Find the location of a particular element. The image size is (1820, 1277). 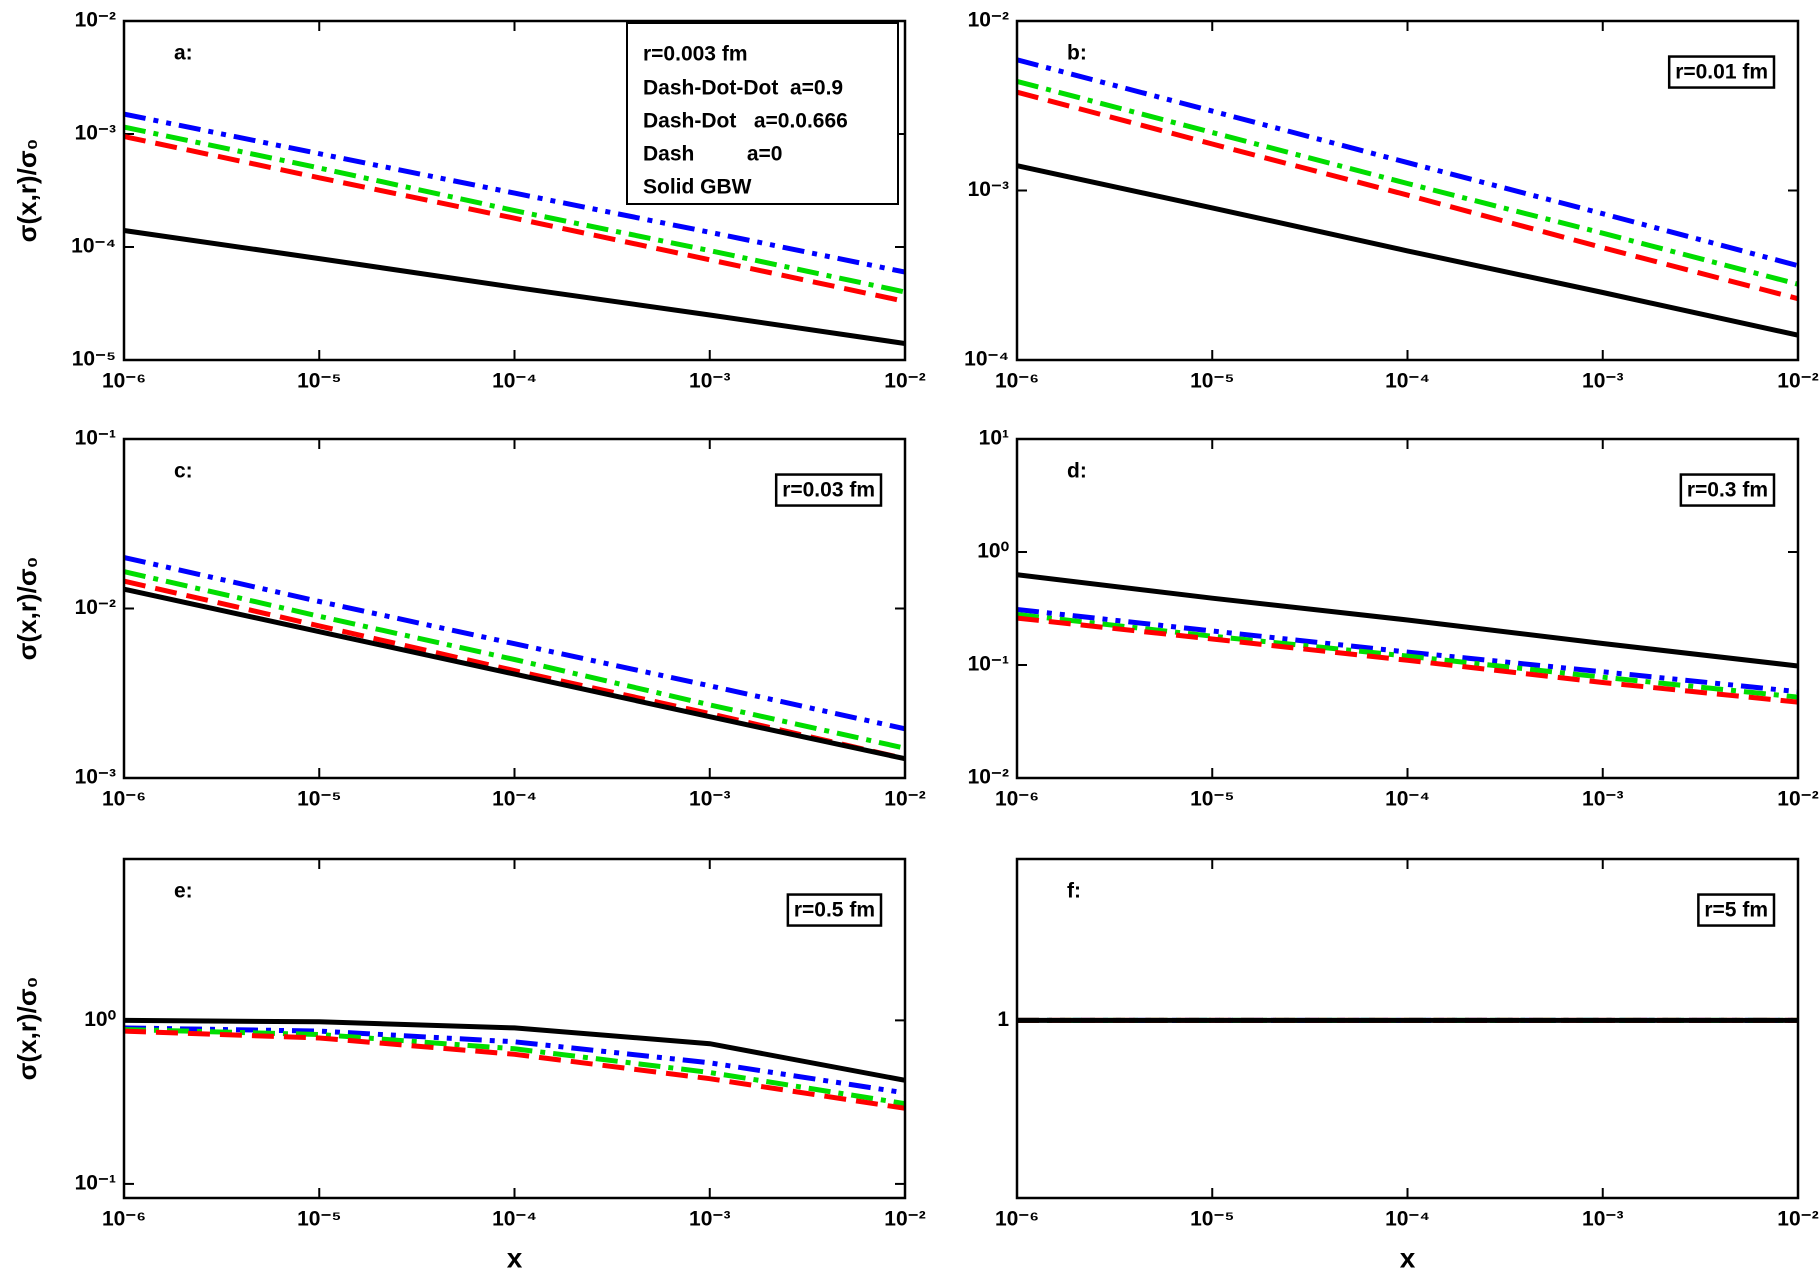

annotation: r=0.3 fm is located at coordinates (1727, 490).